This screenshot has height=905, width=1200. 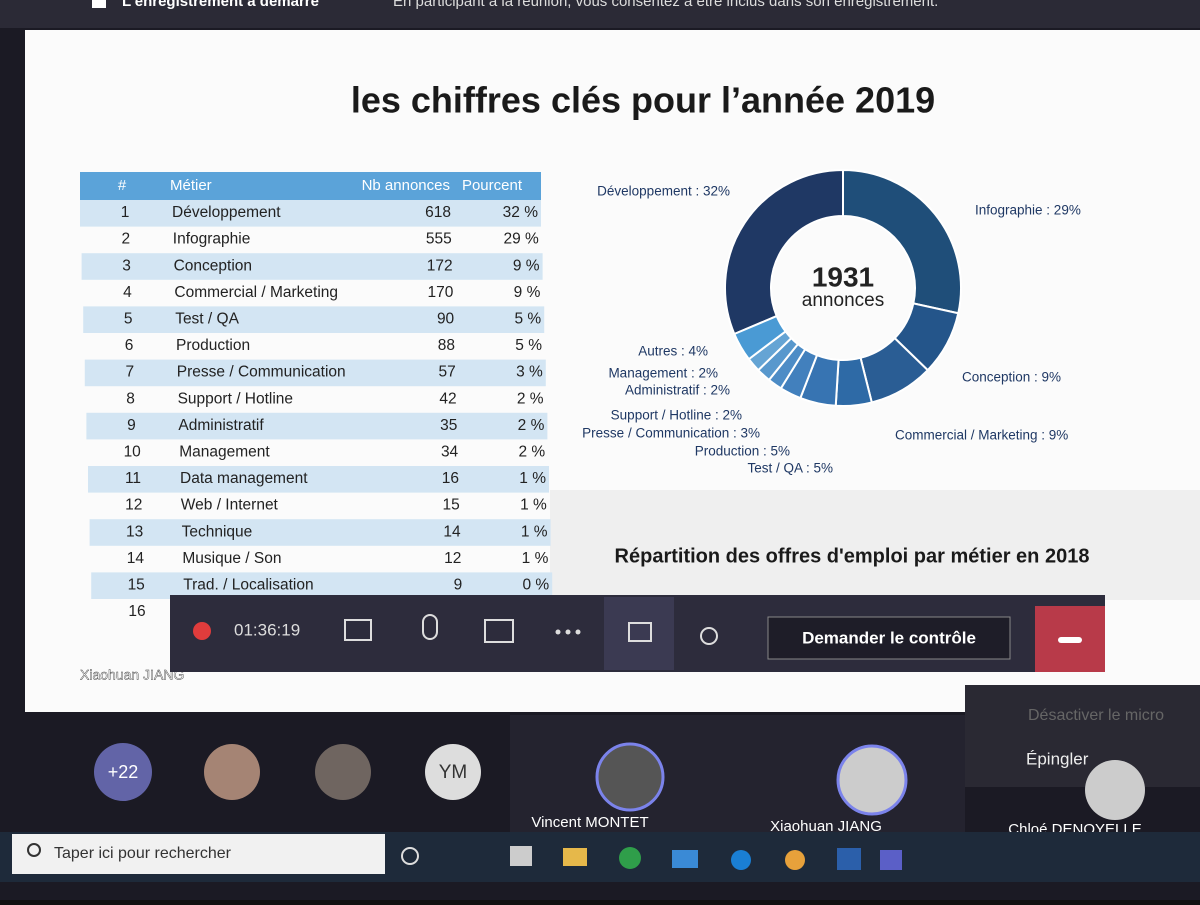 What do you see at coordinates (231, 558) in the screenshot?
I see `table-cell: Musique / Son` at bounding box center [231, 558].